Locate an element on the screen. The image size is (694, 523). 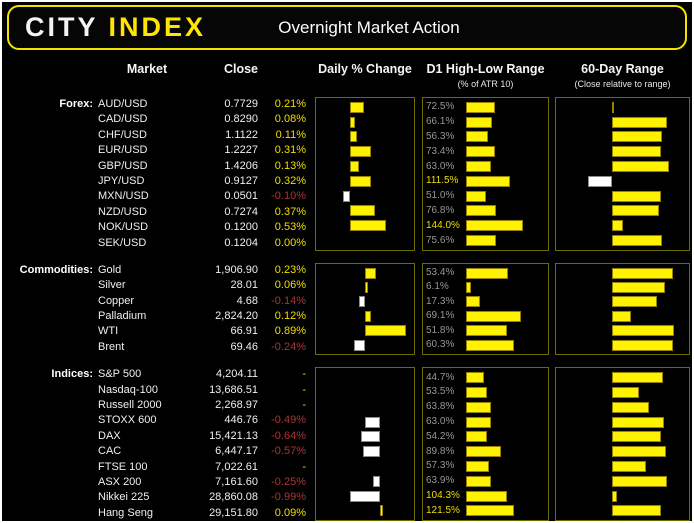
daily-change-sparkline is located at coordinates (365, 174).